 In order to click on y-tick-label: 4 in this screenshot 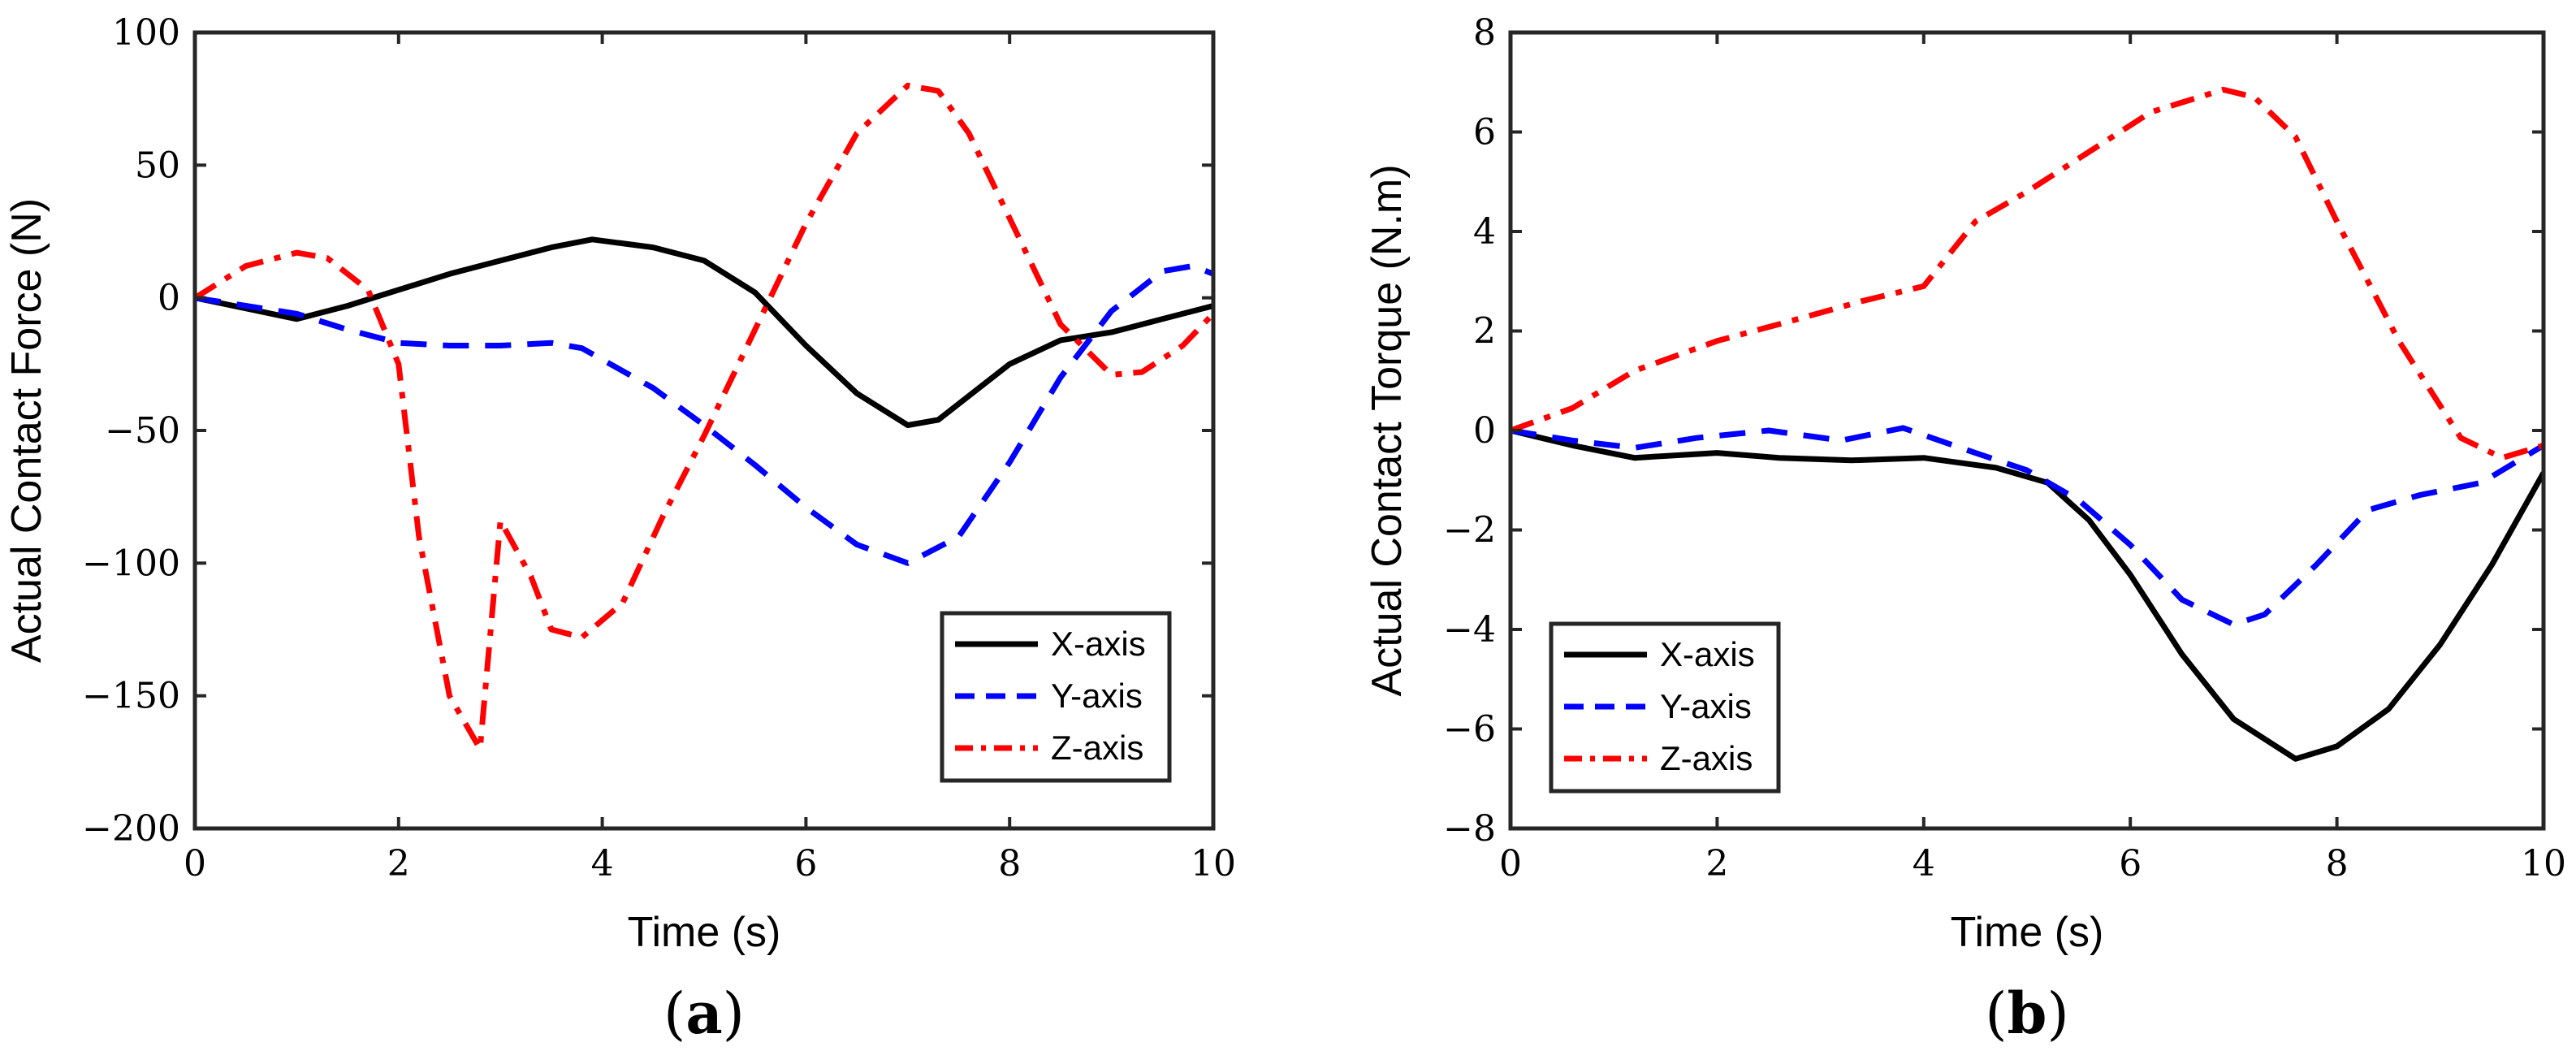, I will do `click(1485, 232)`.